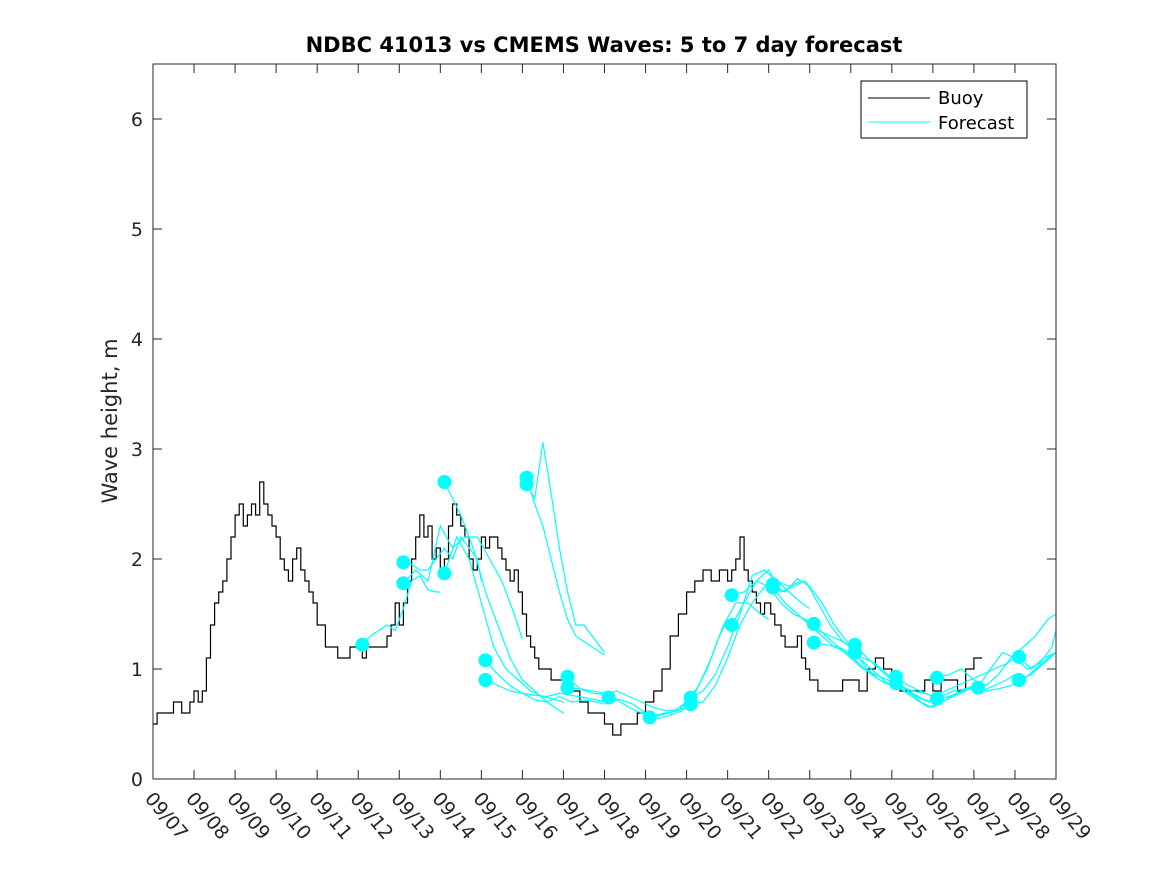  What do you see at coordinates (137, 670) in the screenshot?
I see `y-tick-label: 1` at bounding box center [137, 670].